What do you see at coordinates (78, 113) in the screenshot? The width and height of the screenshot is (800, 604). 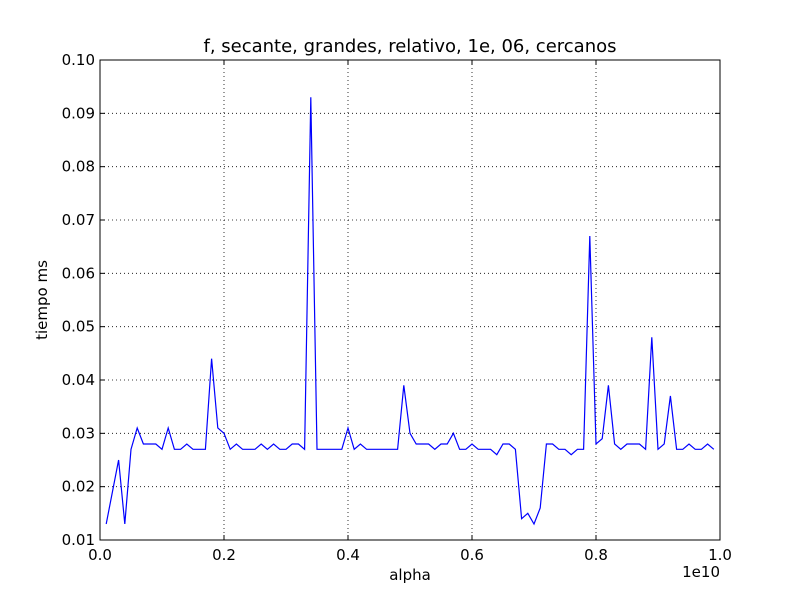 I see `y-tick-label: 0.09` at bounding box center [78, 113].